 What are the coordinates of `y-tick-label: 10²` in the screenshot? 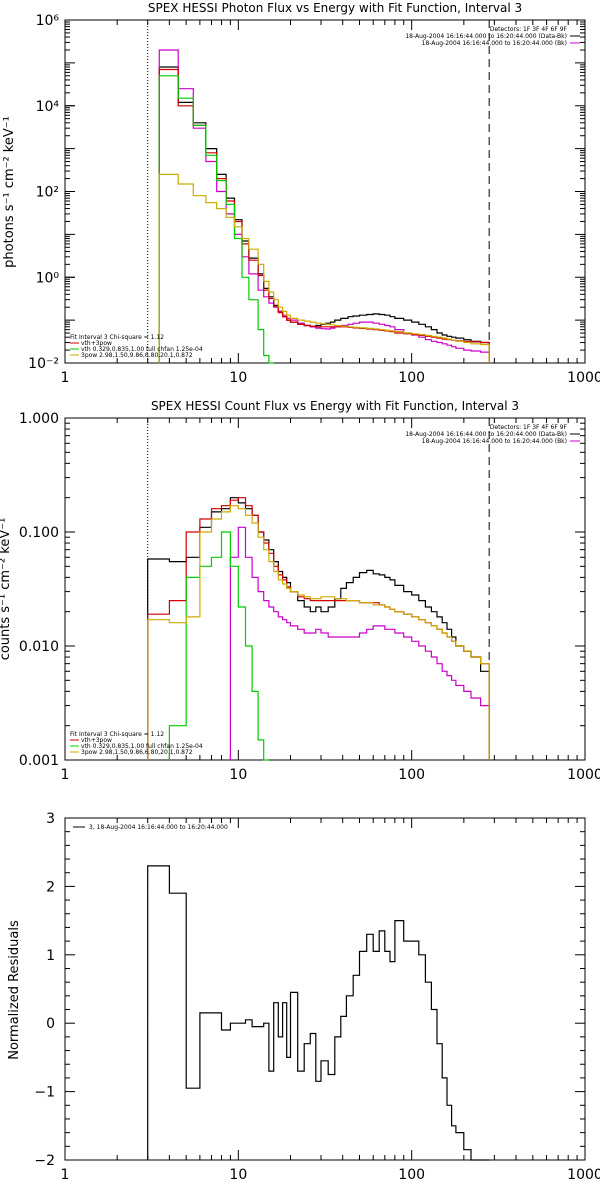 It's located at (47, 193).